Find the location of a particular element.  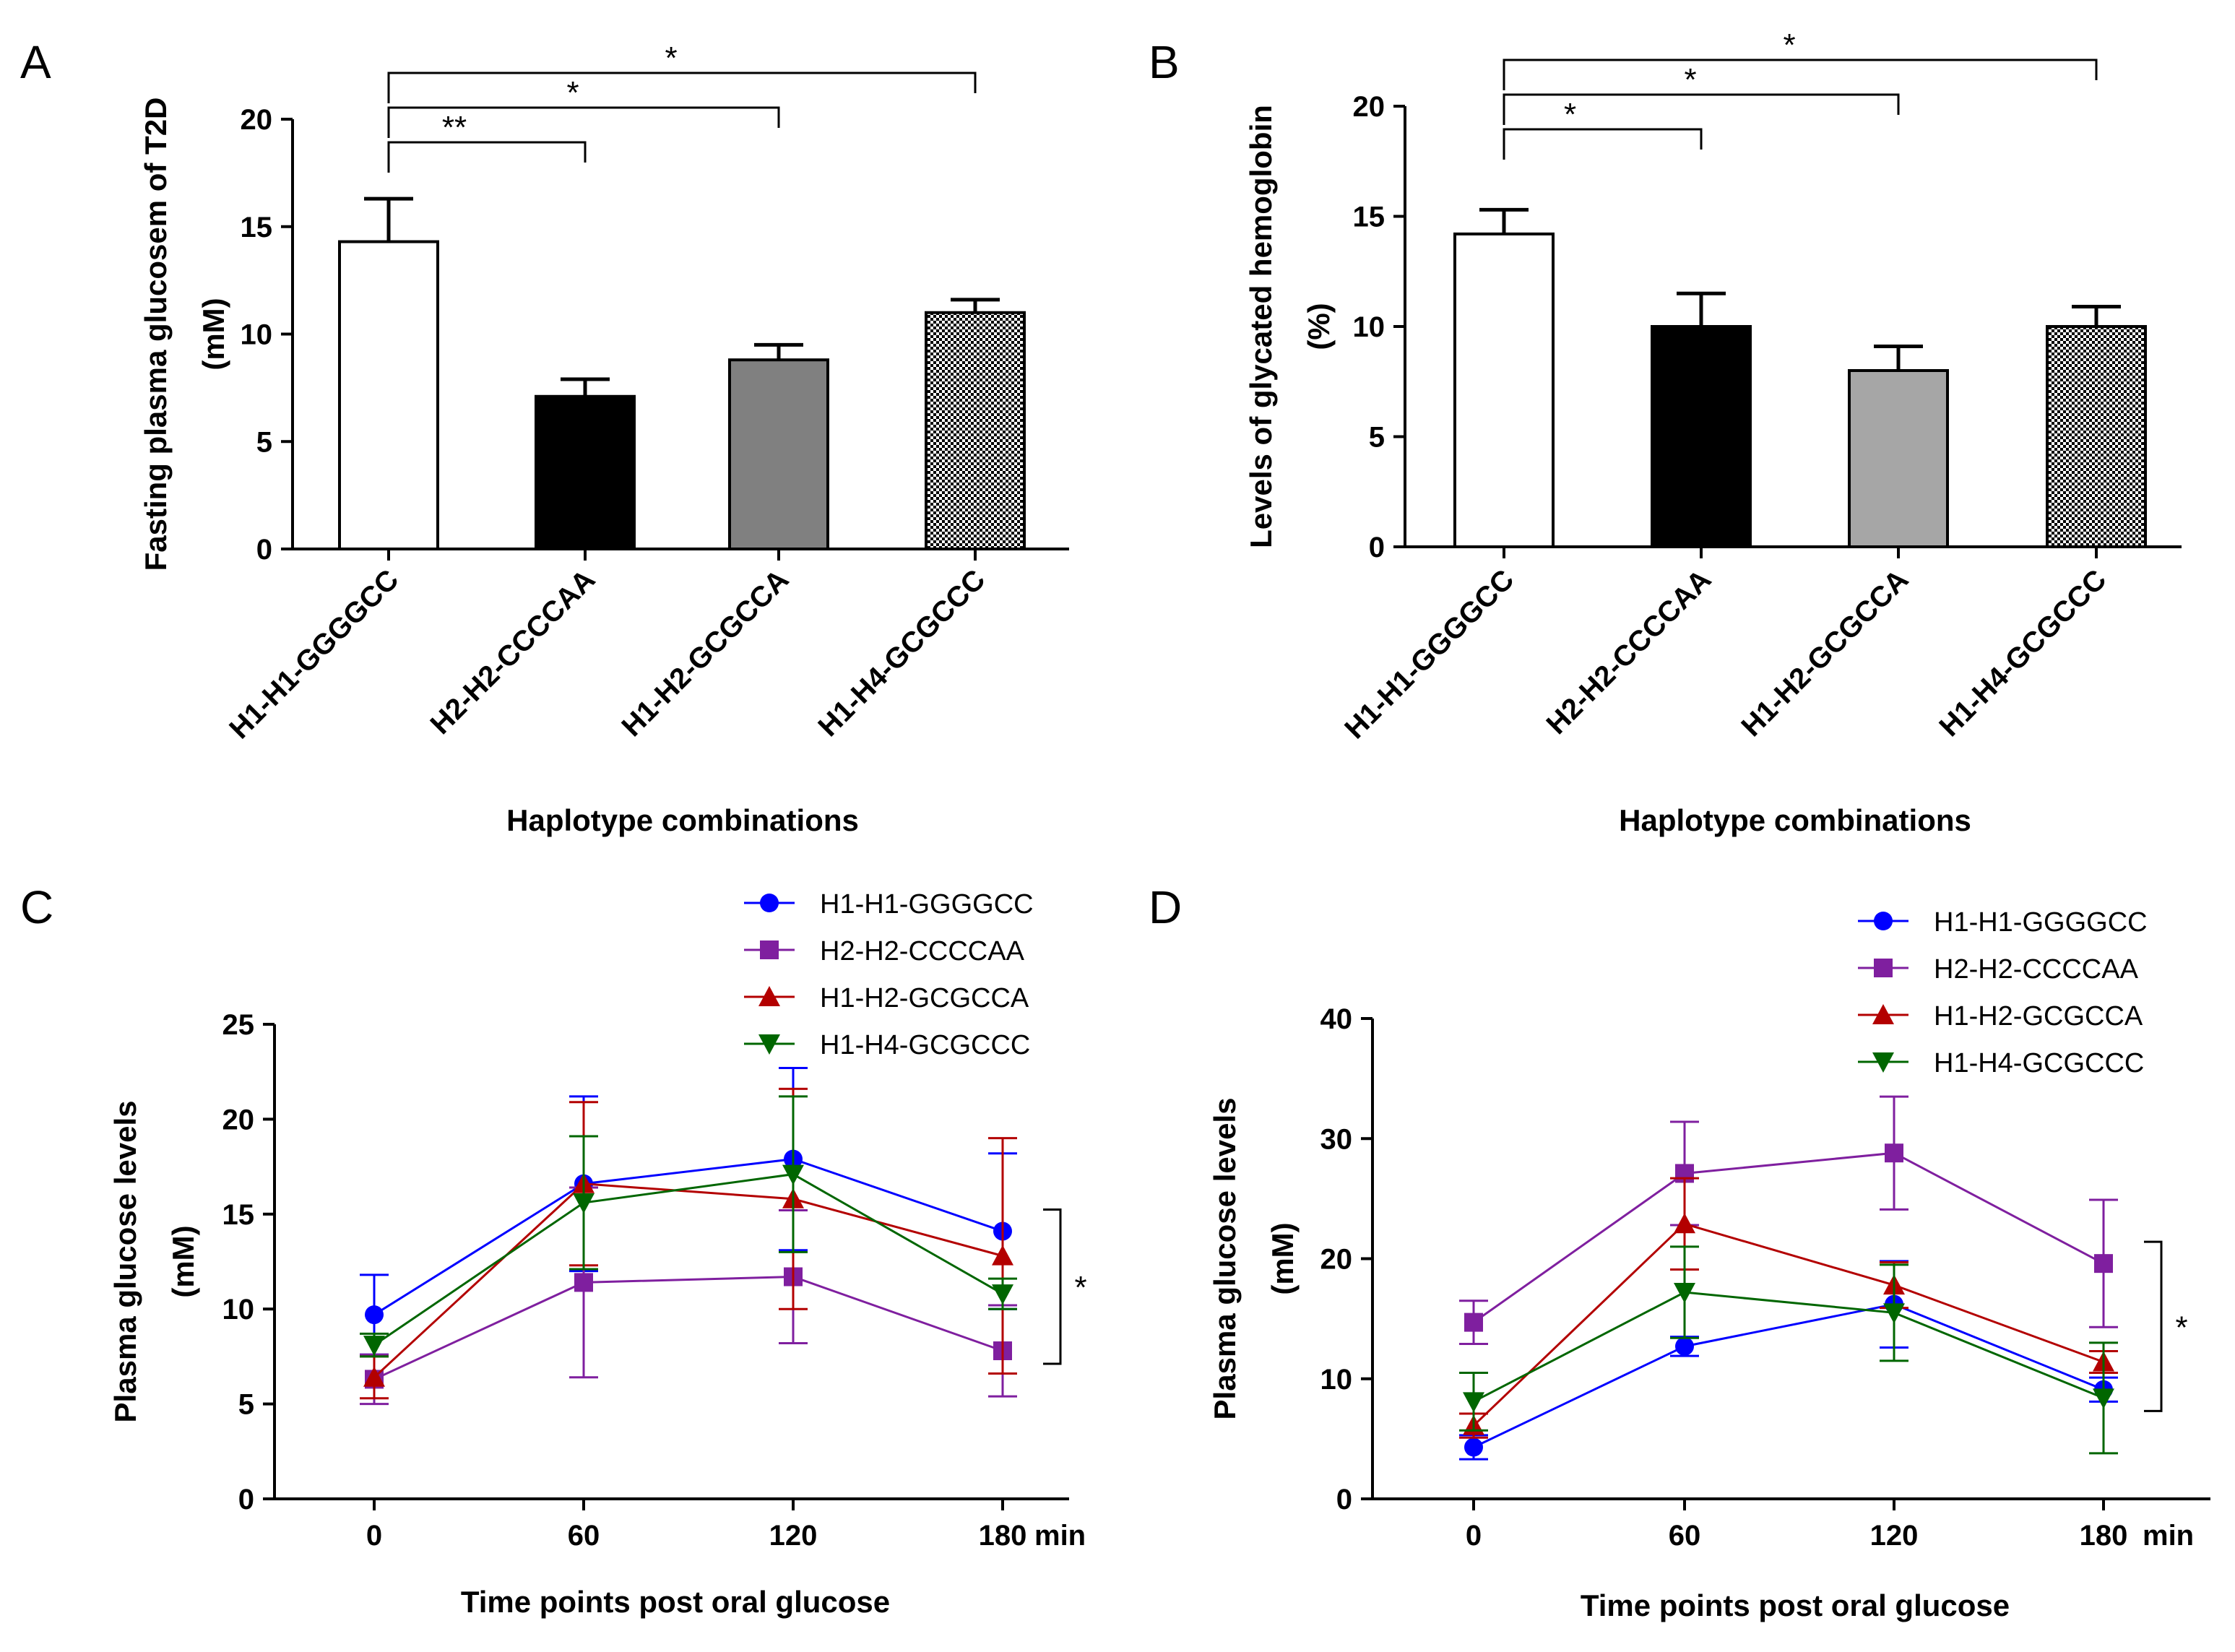

legend-label: H2-H2-CCCCAA is located at coordinates (922, 951).